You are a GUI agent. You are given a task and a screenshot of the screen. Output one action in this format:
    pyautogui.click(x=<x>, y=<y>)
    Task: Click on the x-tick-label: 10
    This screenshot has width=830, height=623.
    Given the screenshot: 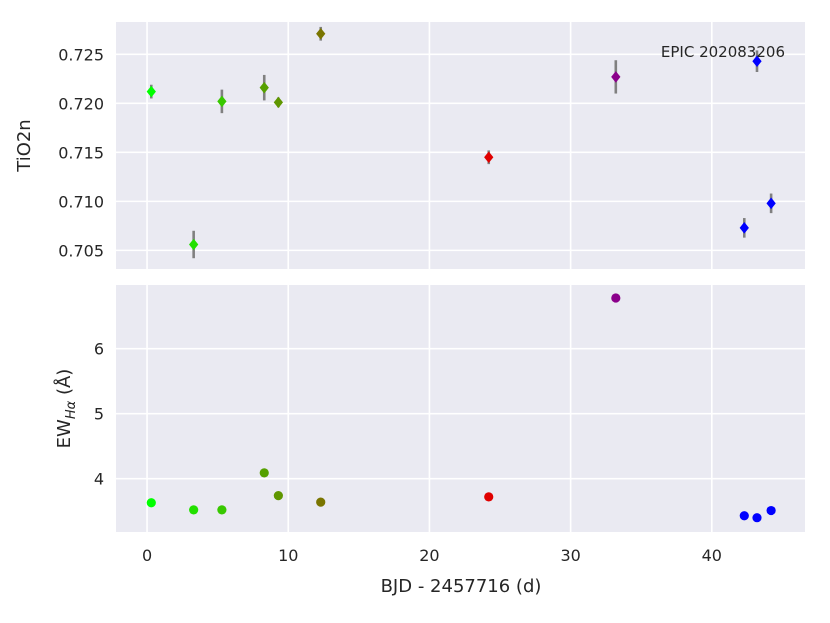 What is the action you would take?
    pyautogui.click(x=288, y=555)
    